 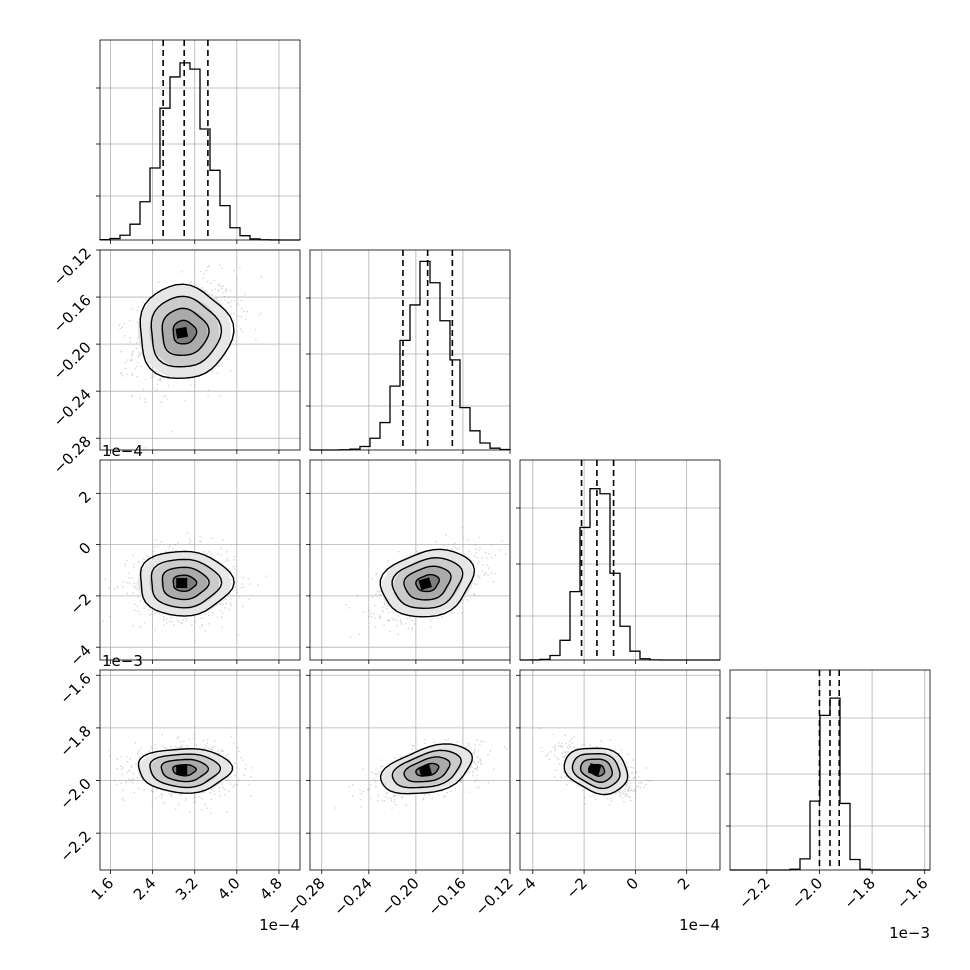 What do you see at coordinates (525, 888) in the screenshot?
I see `x-tick-label: −4` at bounding box center [525, 888].